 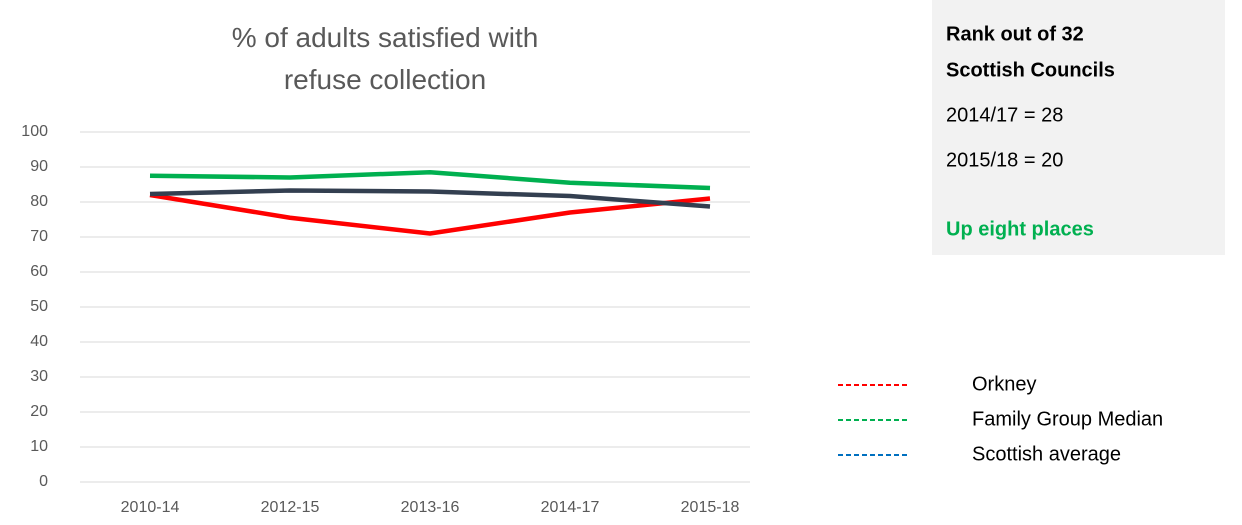 I want to click on x-tick-label: 2013-16, so click(x=430, y=507).